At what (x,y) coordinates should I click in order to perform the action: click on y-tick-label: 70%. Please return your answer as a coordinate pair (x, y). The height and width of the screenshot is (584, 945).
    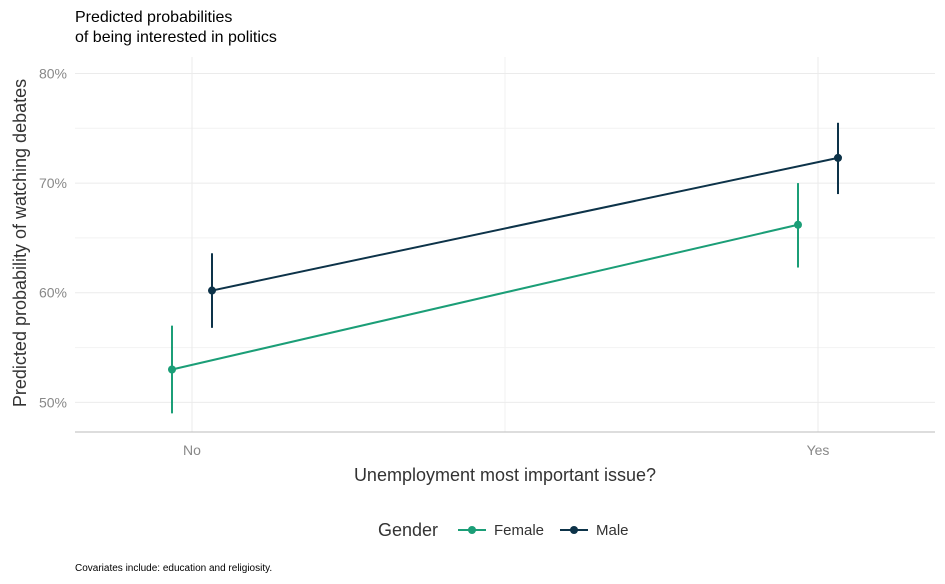
    Looking at the image, I should click on (53, 183).